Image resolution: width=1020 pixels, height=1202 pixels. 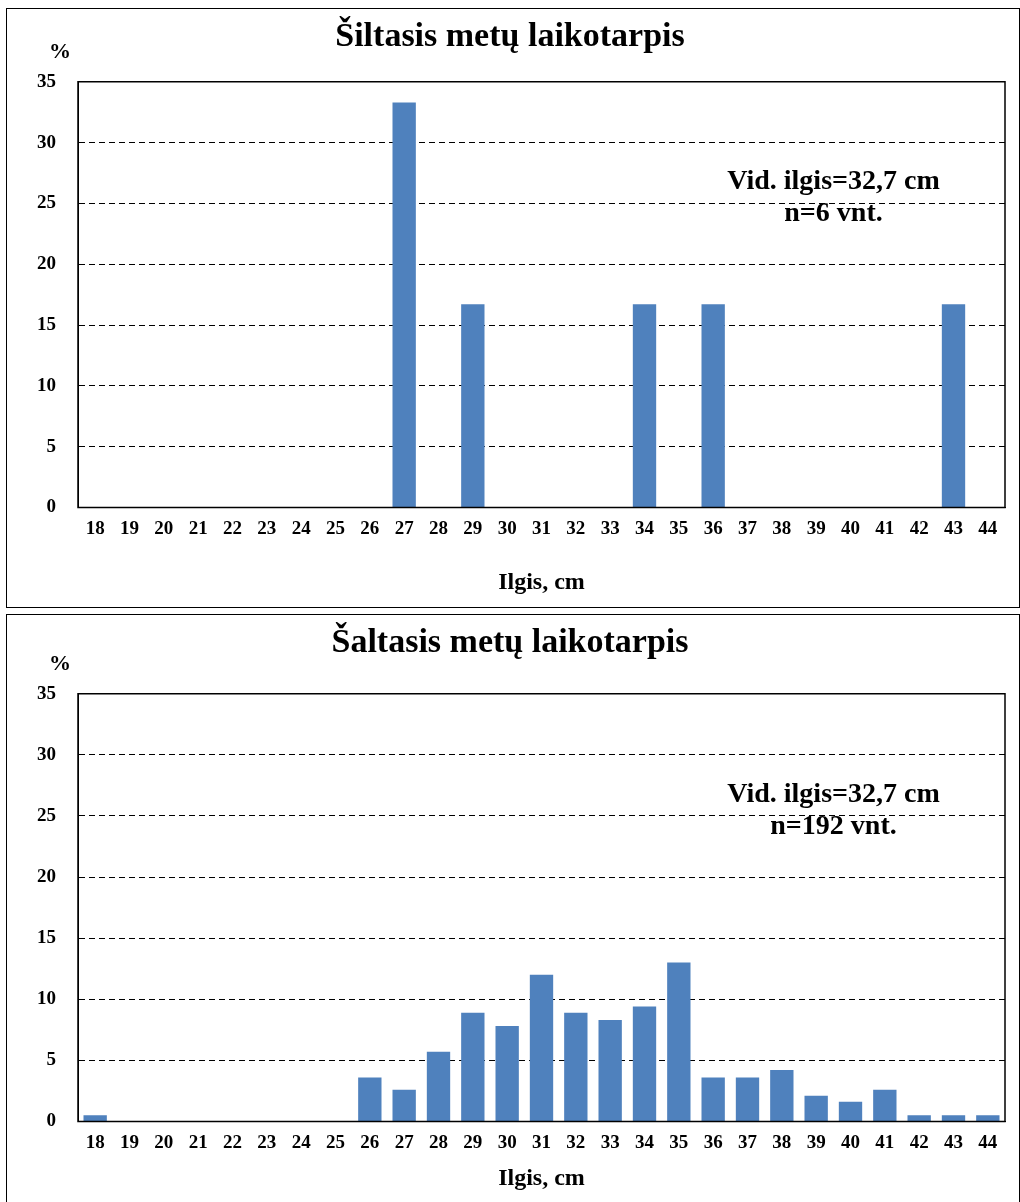 What do you see at coordinates (510, 35) in the screenshot?
I see `chart-title: Šiltasis metų laikotarpis` at bounding box center [510, 35].